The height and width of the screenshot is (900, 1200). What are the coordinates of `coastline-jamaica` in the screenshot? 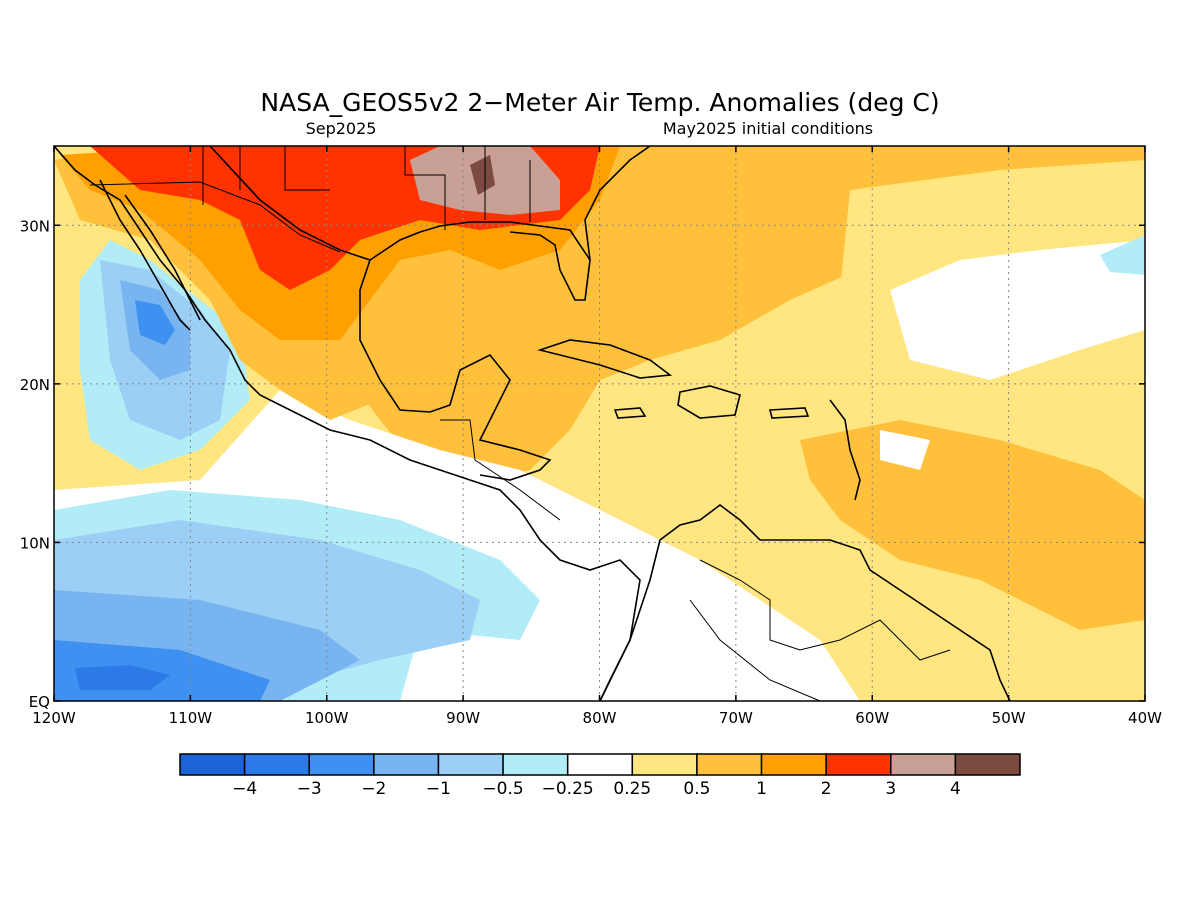 It's located at (630, 413).